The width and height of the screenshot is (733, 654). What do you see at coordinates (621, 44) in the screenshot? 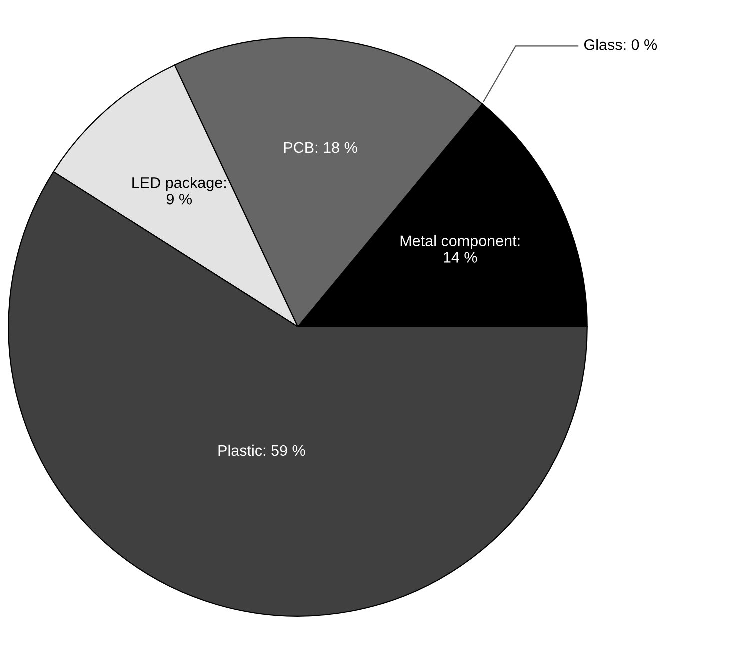
I see `category-label: Glass: 0 %` at bounding box center [621, 44].